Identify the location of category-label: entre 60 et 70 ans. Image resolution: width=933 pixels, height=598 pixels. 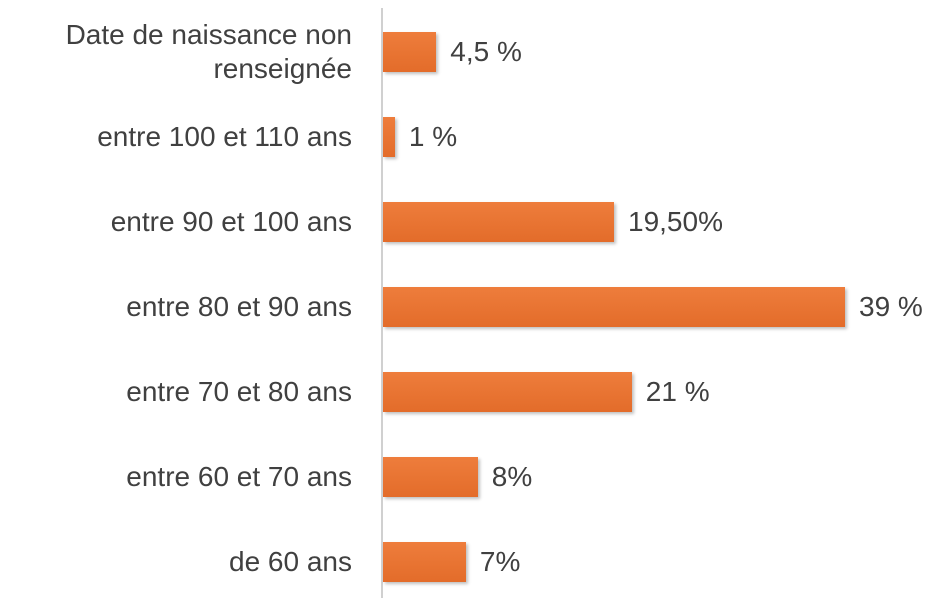
(239, 476).